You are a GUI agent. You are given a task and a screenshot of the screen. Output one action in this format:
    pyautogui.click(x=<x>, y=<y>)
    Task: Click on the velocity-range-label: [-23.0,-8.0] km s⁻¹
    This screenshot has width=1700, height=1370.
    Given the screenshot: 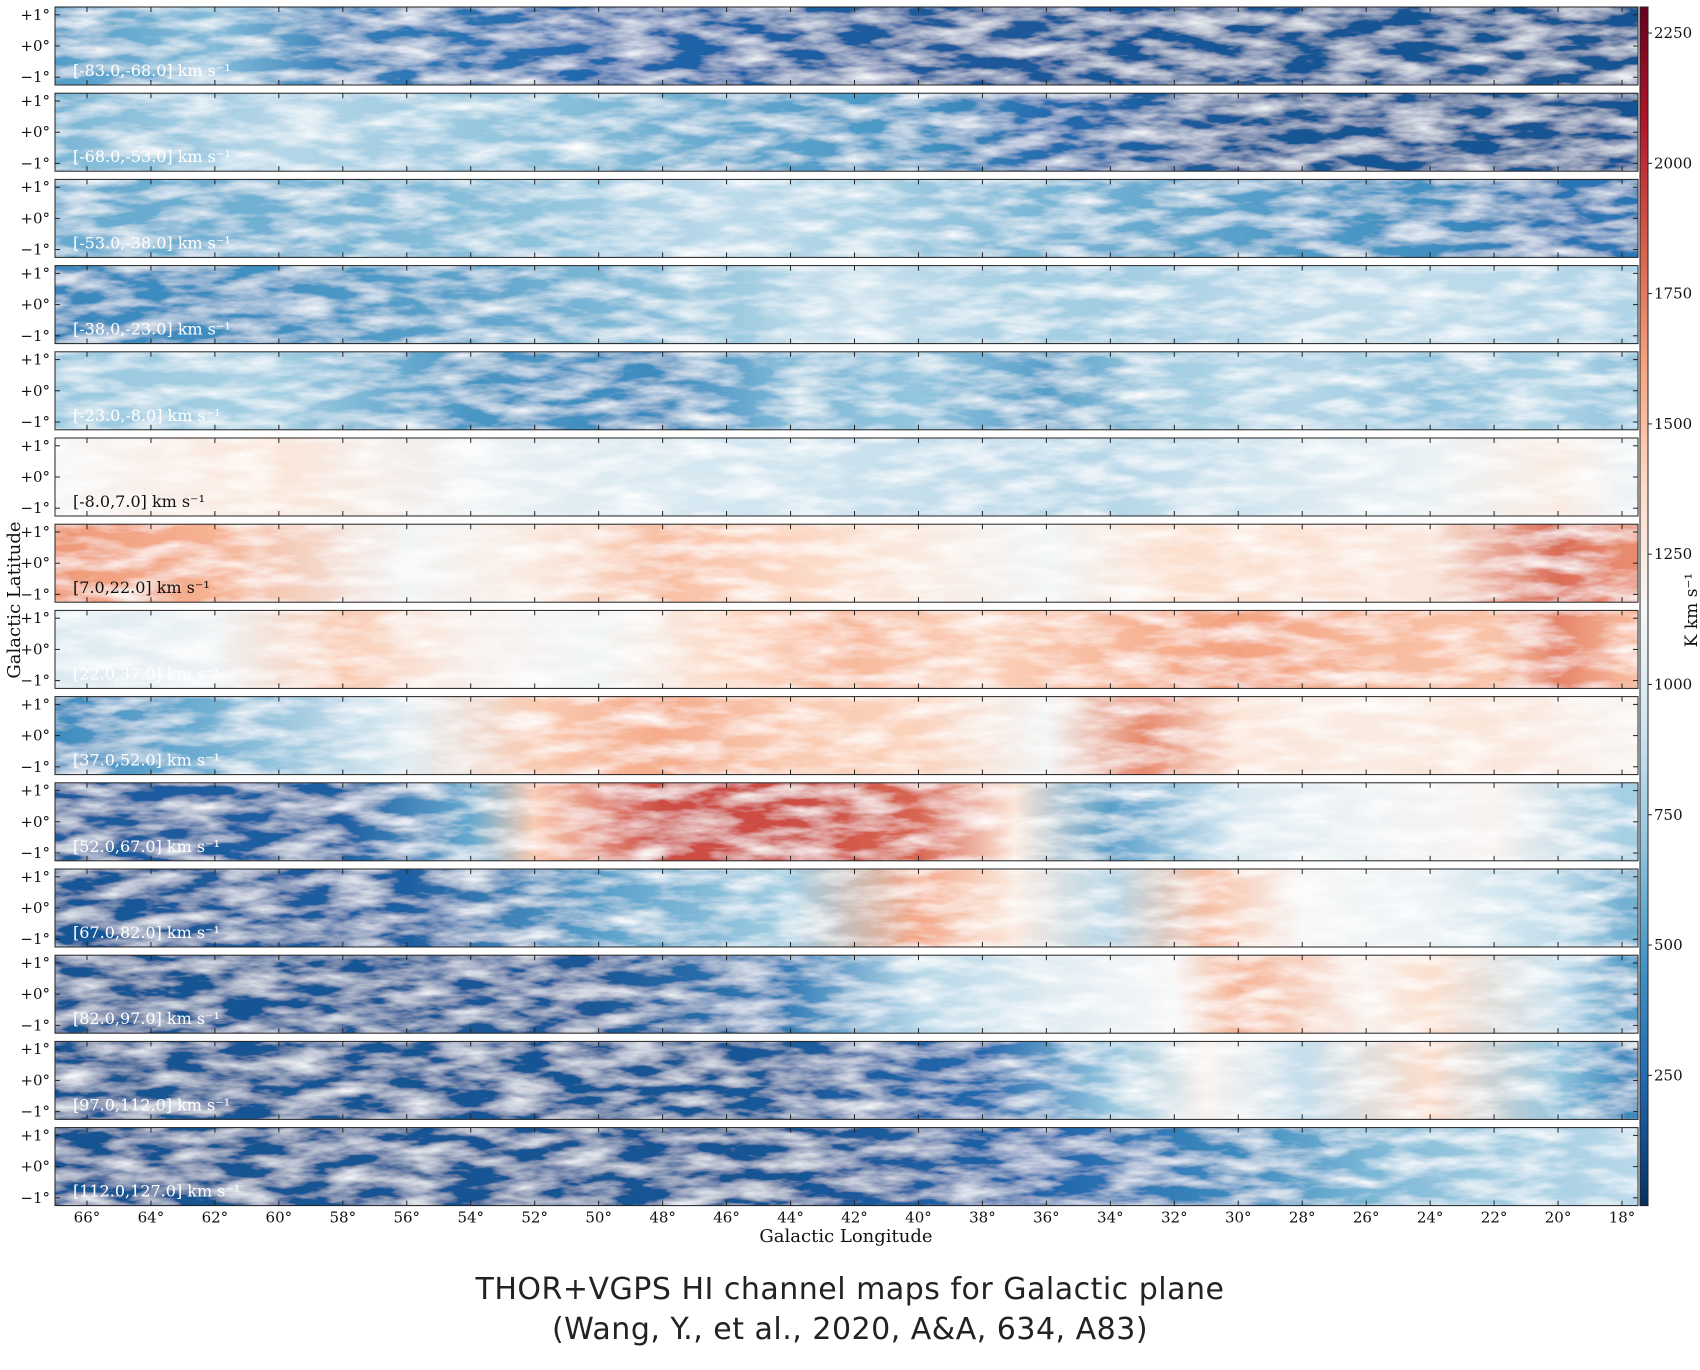 What is the action you would take?
    pyautogui.click(x=147, y=415)
    